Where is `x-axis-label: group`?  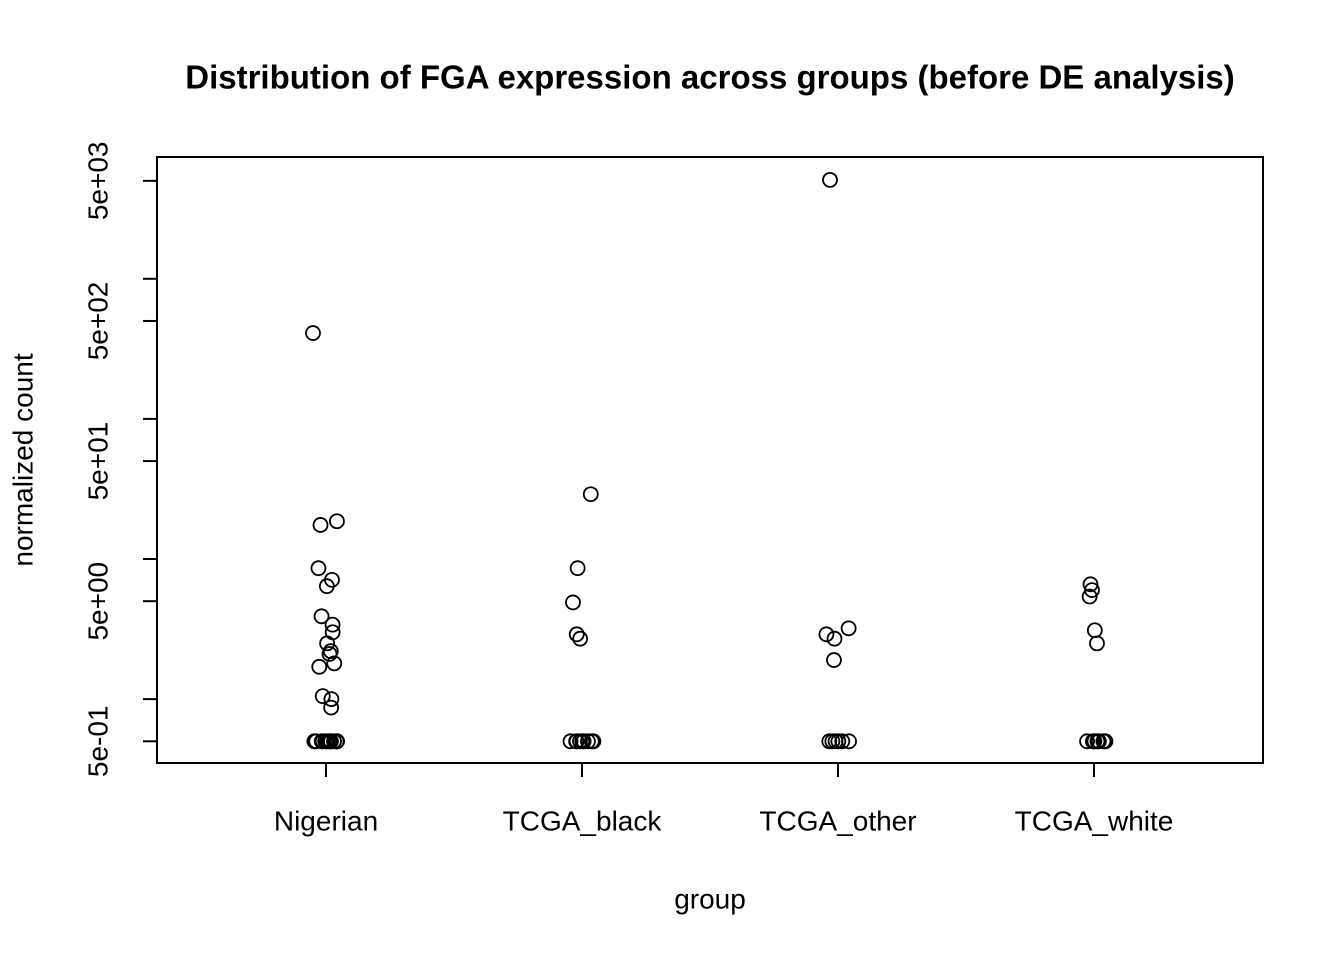 x-axis-label: group is located at coordinates (710, 898).